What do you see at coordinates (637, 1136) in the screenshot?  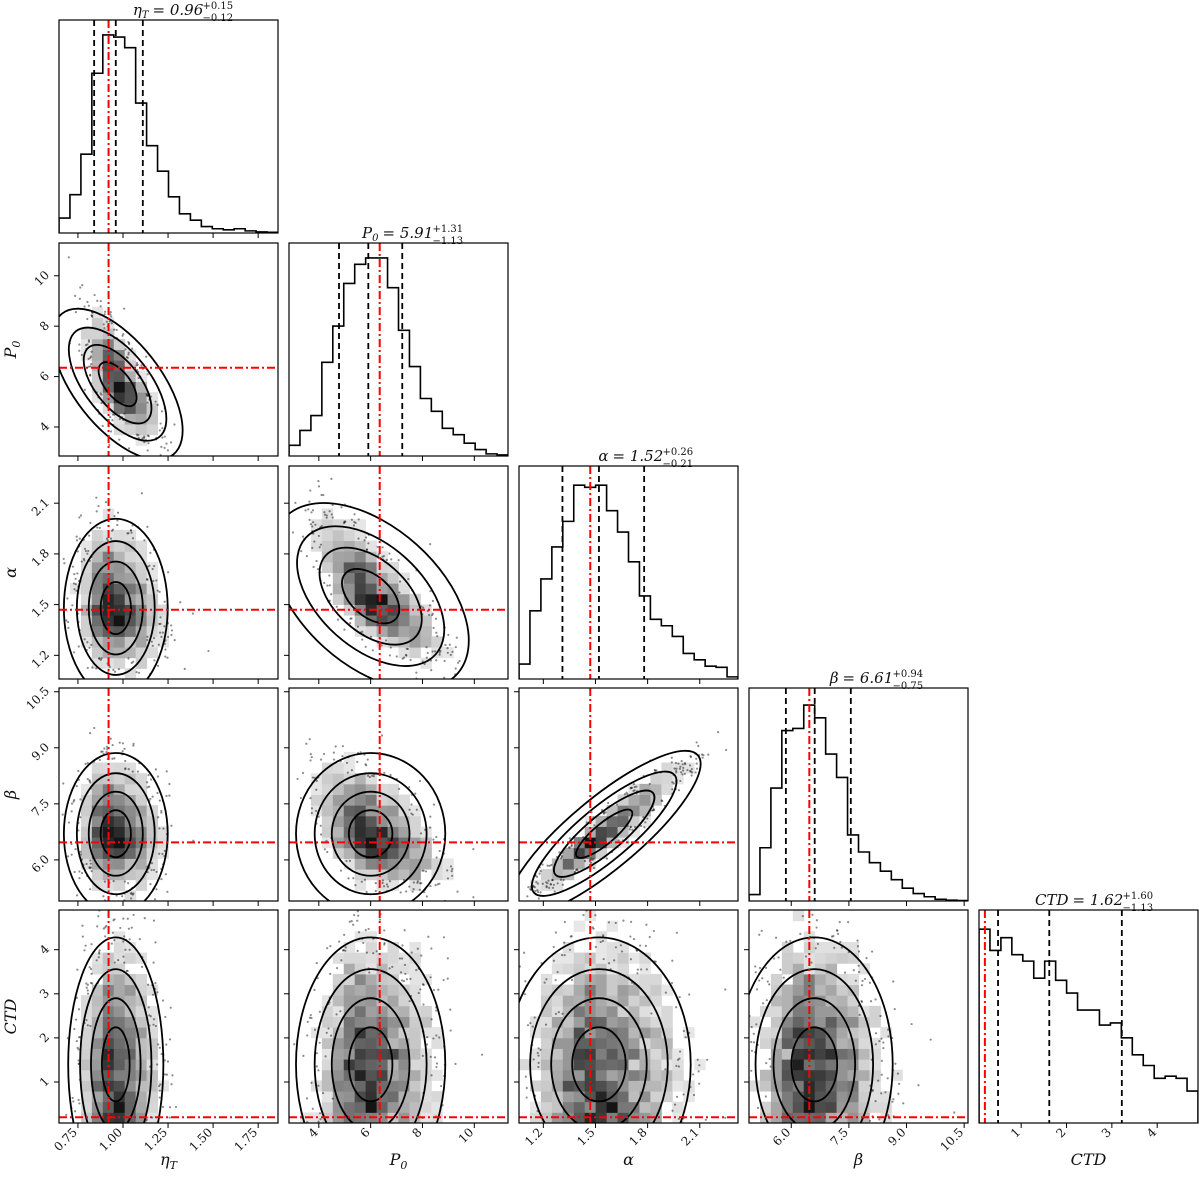 I see `x-tick-label: 1.8` at bounding box center [637, 1136].